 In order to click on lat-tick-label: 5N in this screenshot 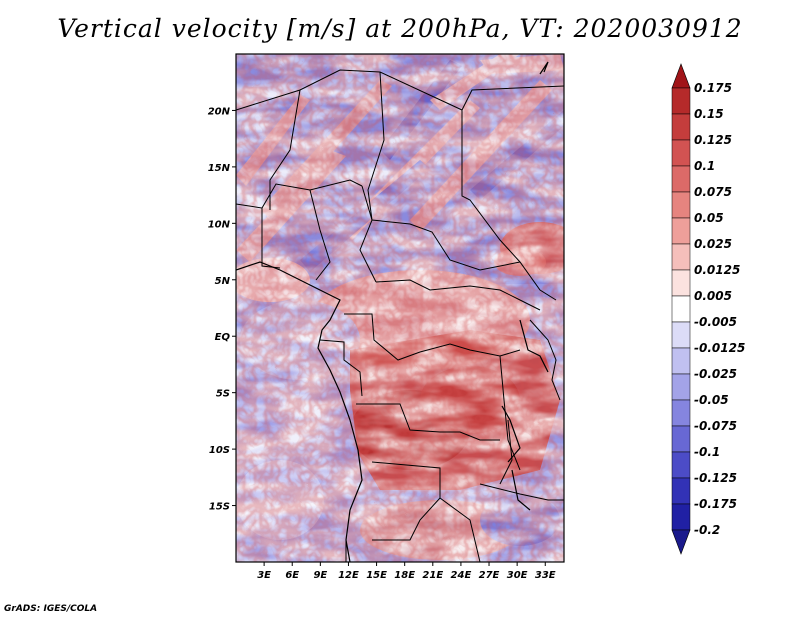, I will do `click(223, 281)`.